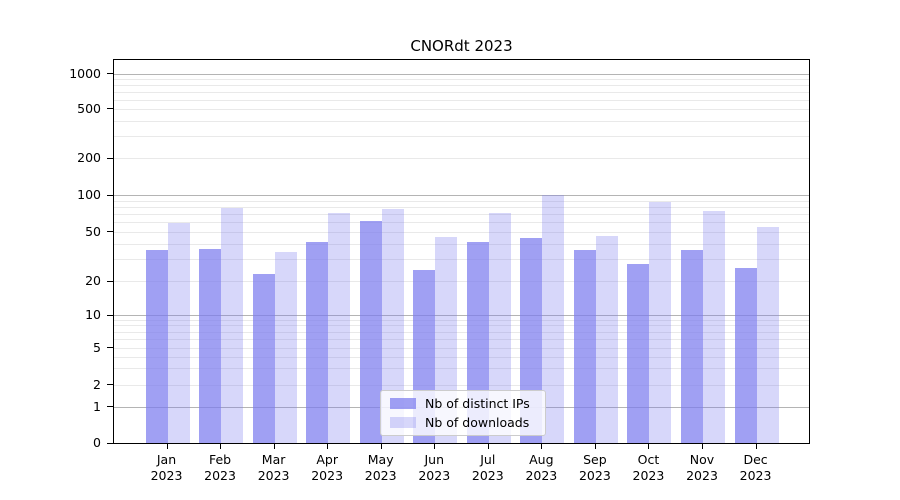 The width and height of the screenshot is (900, 500). What do you see at coordinates (156, 346) in the screenshot?
I see `bar-nb-of-distinct-ips-jan-2023` at bounding box center [156, 346].